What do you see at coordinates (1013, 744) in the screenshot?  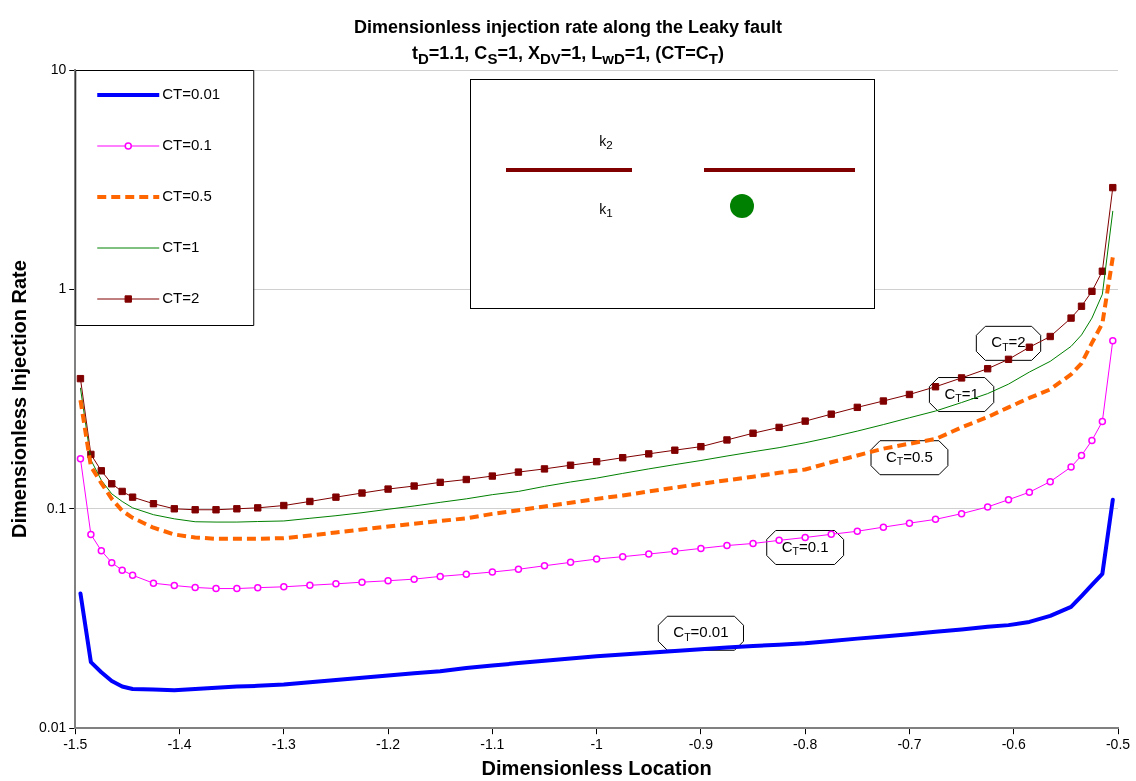 I see `x-tick-label: -0.6` at bounding box center [1013, 744].